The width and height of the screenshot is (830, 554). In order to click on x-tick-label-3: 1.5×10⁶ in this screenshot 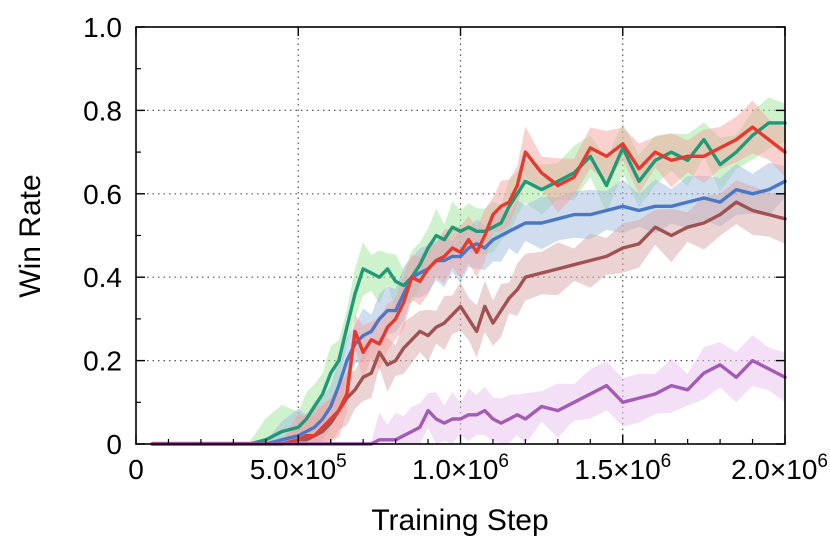, I will do `click(622, 468)`.